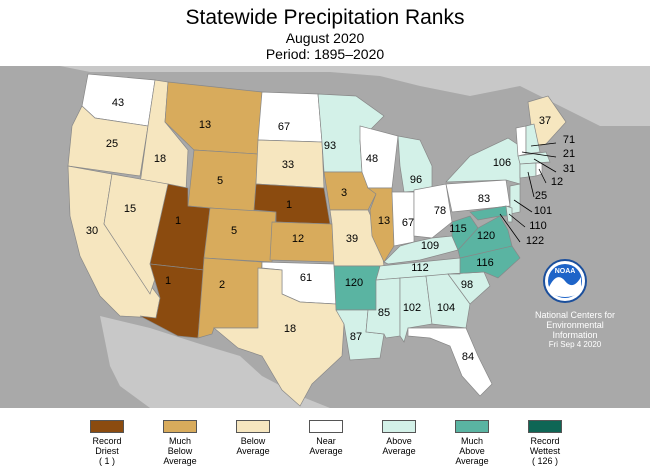 This screenshot has width=650, height=475. What do you see at coordinates (306, 278) in the screenshot?
I see `state-rank-ok: 61` at bounding box center [306, 278].